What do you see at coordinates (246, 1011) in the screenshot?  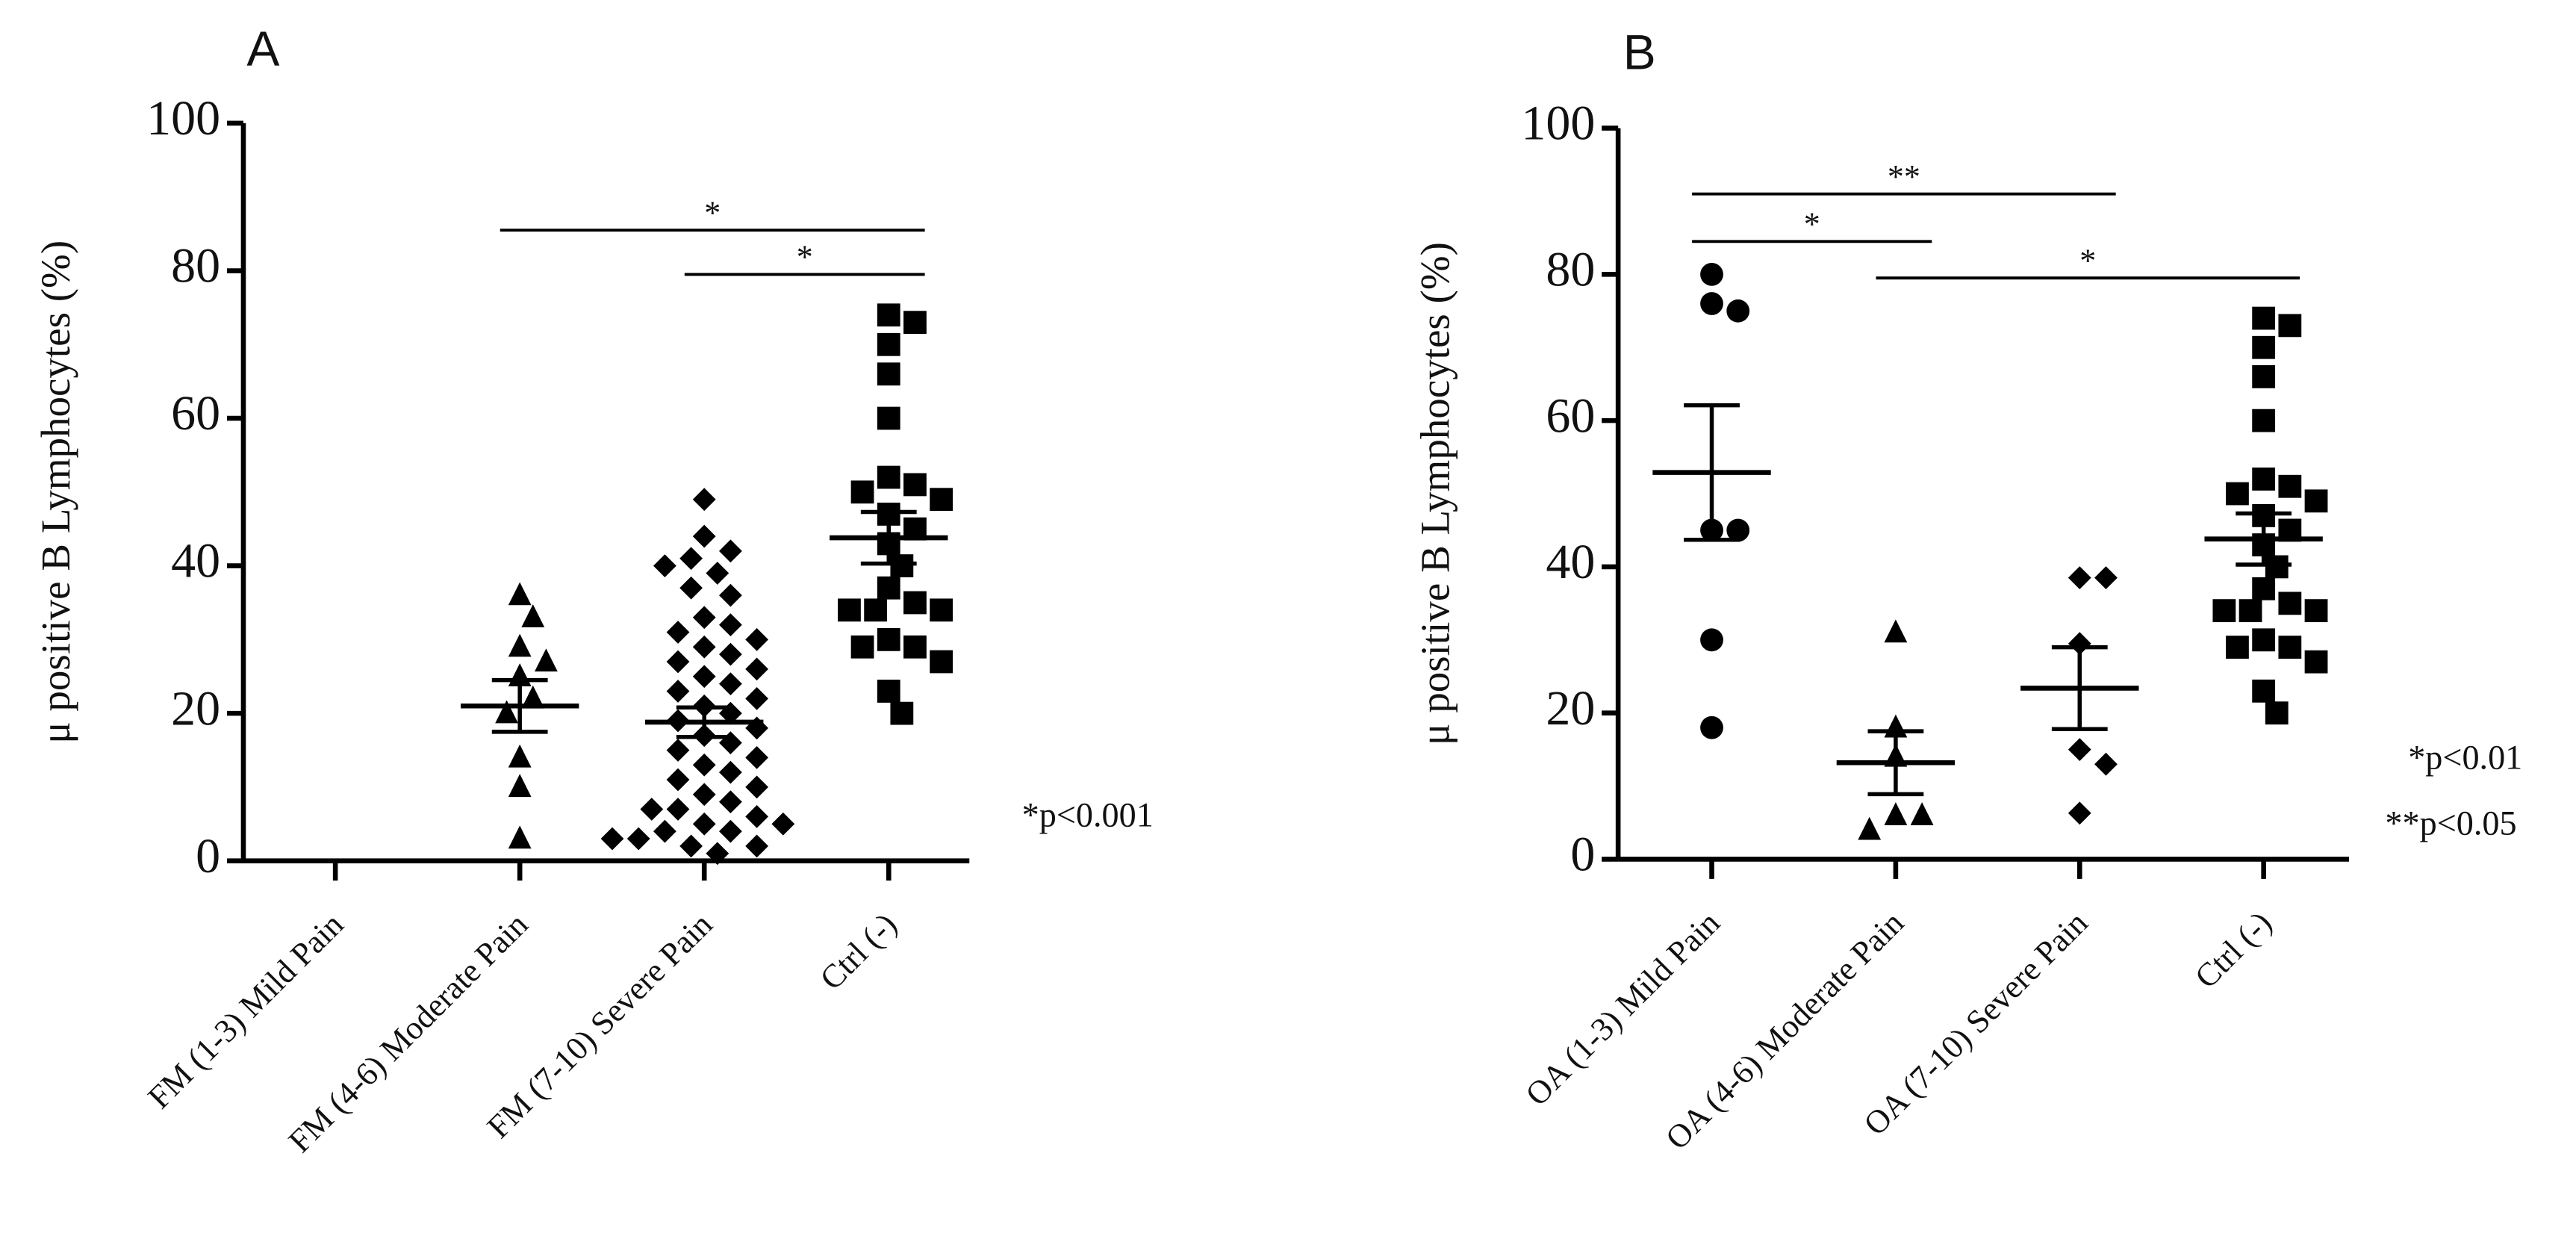 I see `x-tick-label: FM (1-3) Mild Pain` at bounding box center [246, 1011].